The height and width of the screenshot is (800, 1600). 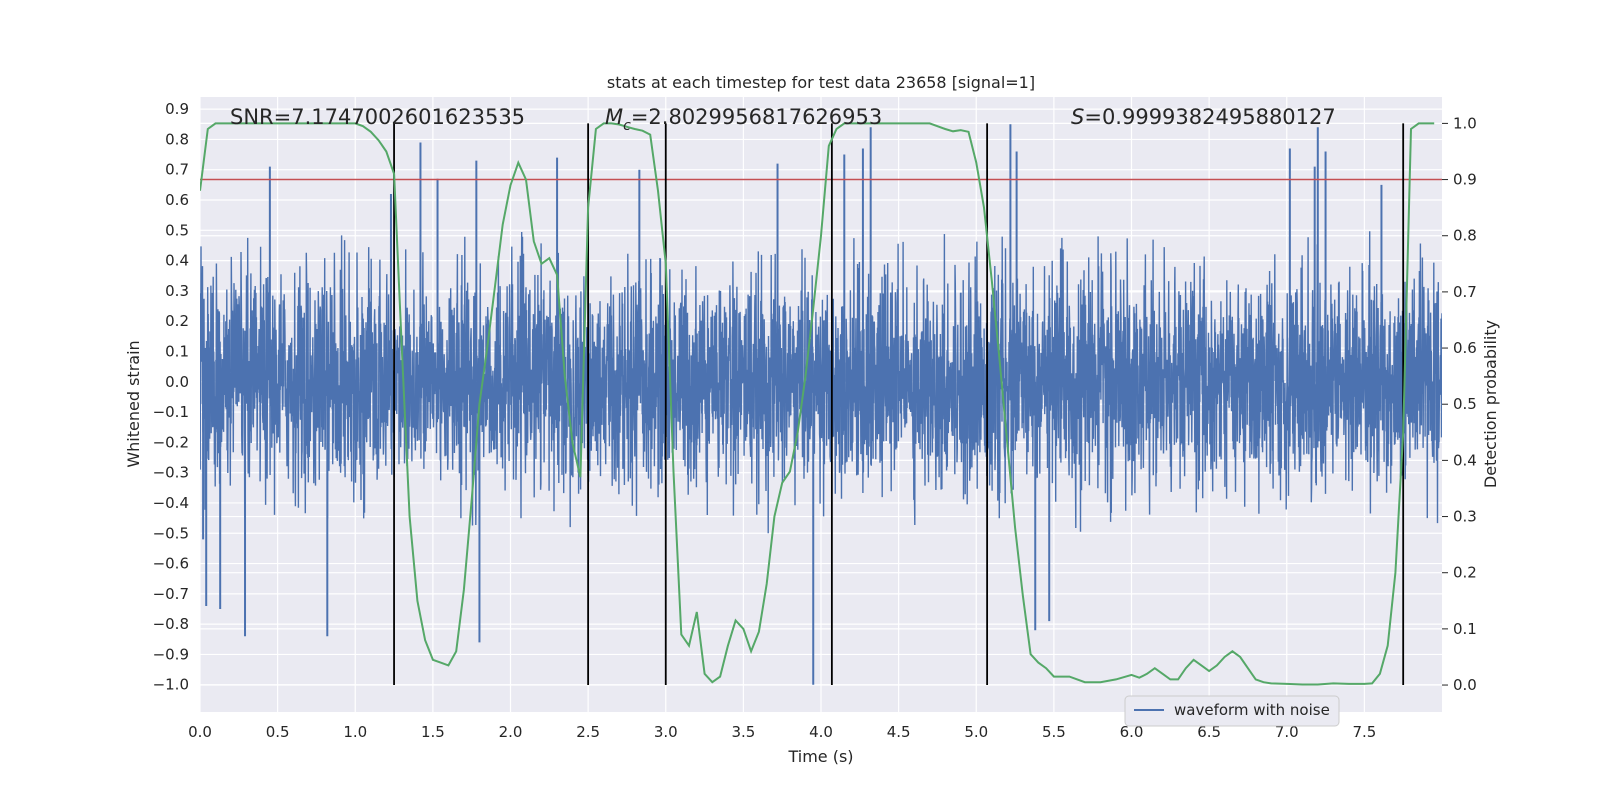 What do you see at coordinates (743, 732) in the screenshot?
I see `x-tick-label: 3.5` at bounding box center [743, 732].